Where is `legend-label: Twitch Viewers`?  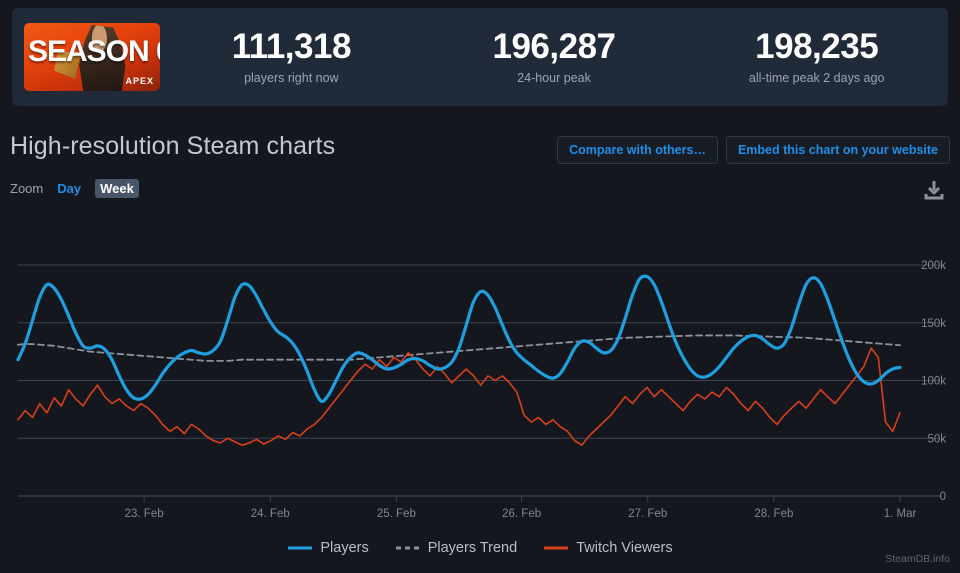
legend-label: Twitch Viewers is located at coordinates (624, 548).